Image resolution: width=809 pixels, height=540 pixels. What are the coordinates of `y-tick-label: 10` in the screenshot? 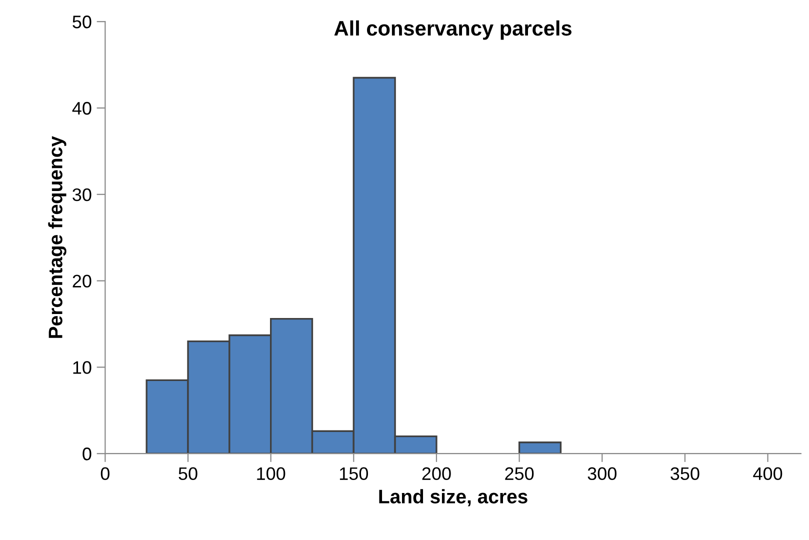 It's located at (82, 367).